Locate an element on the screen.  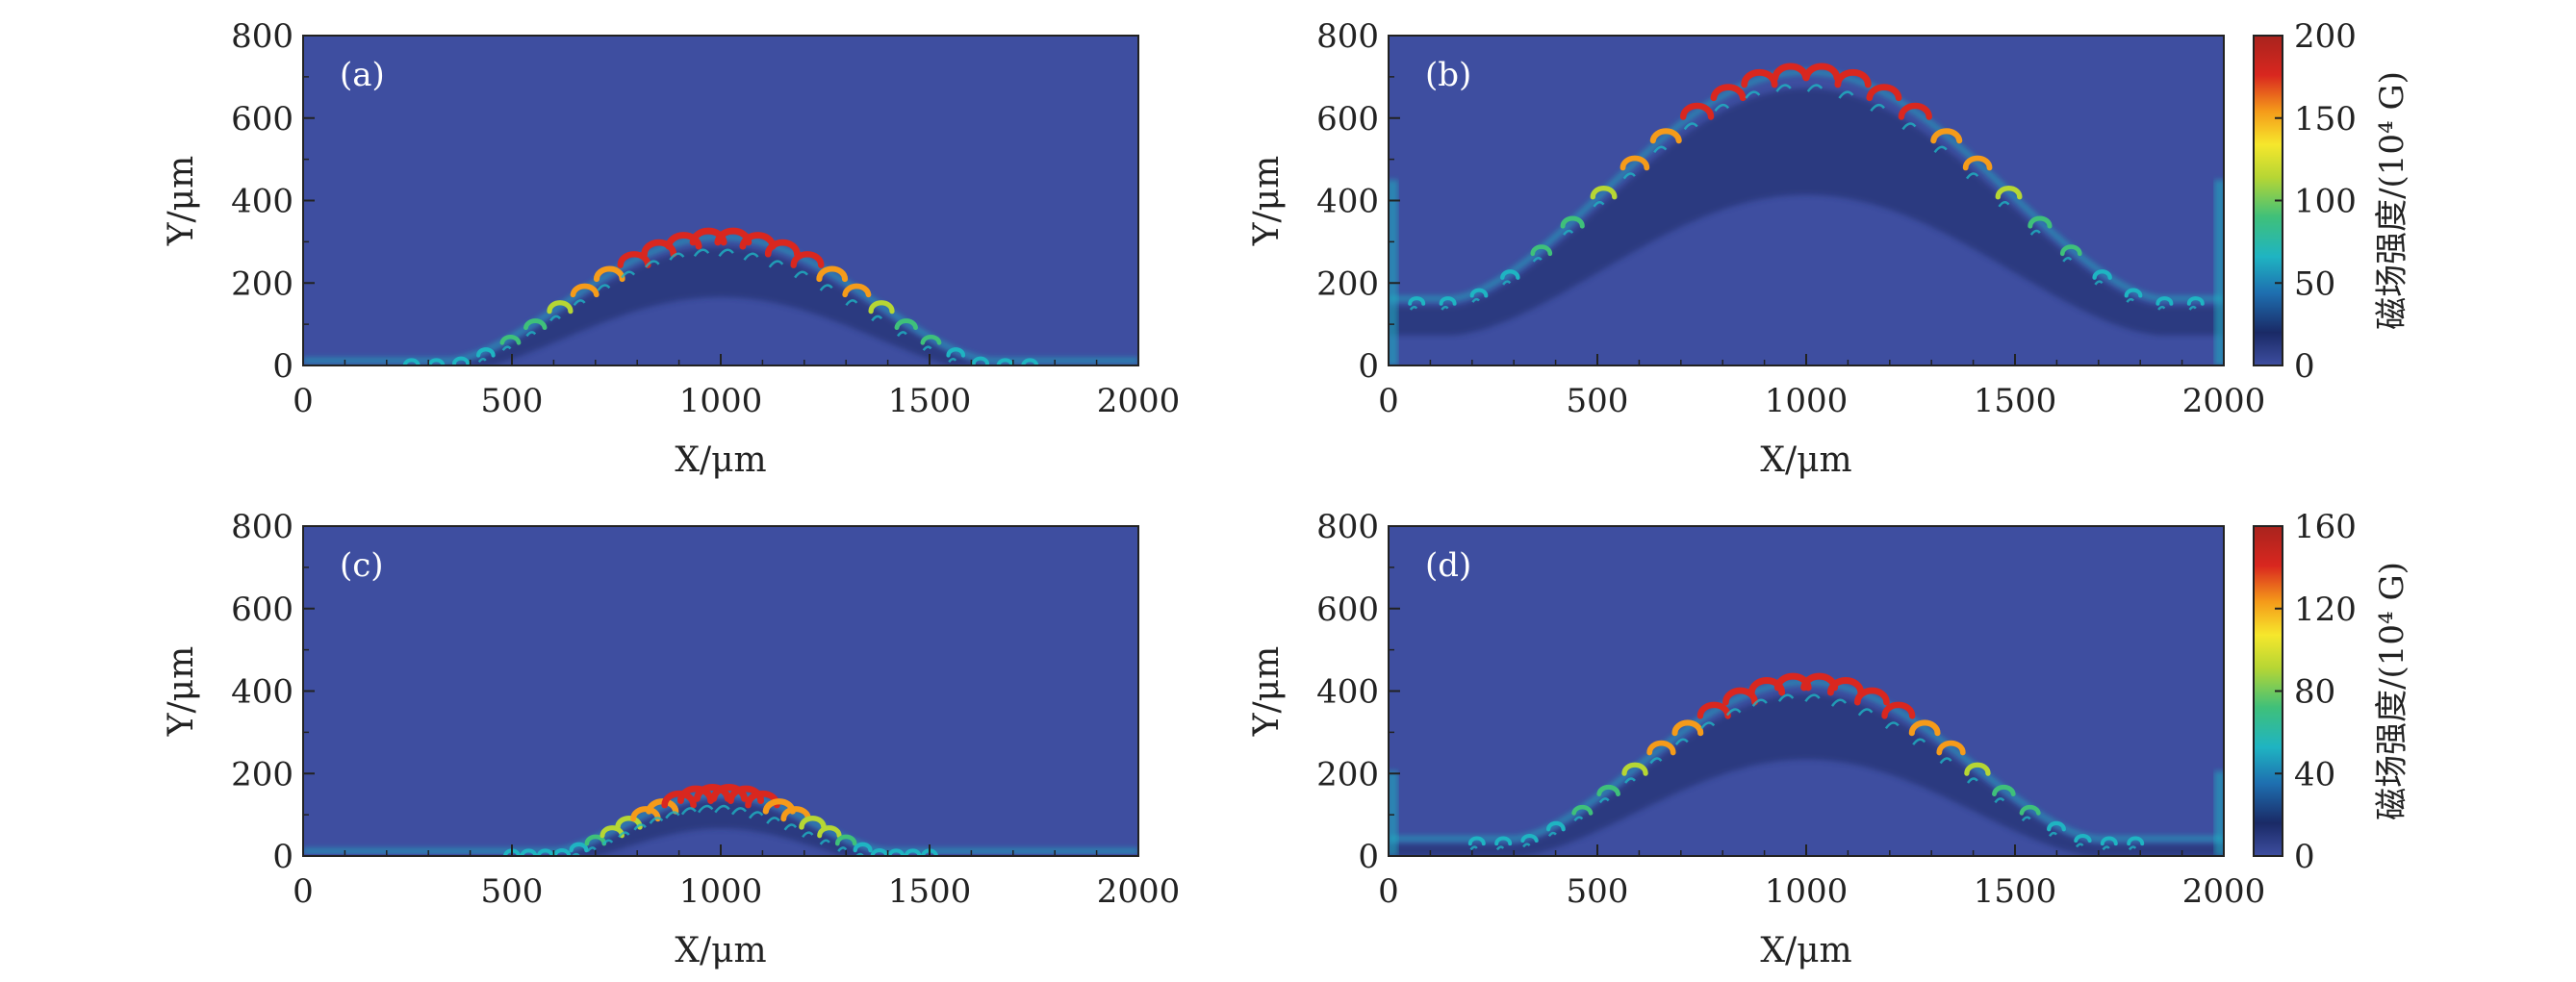
panel-label: (c) is located at coordinates (362, 566).